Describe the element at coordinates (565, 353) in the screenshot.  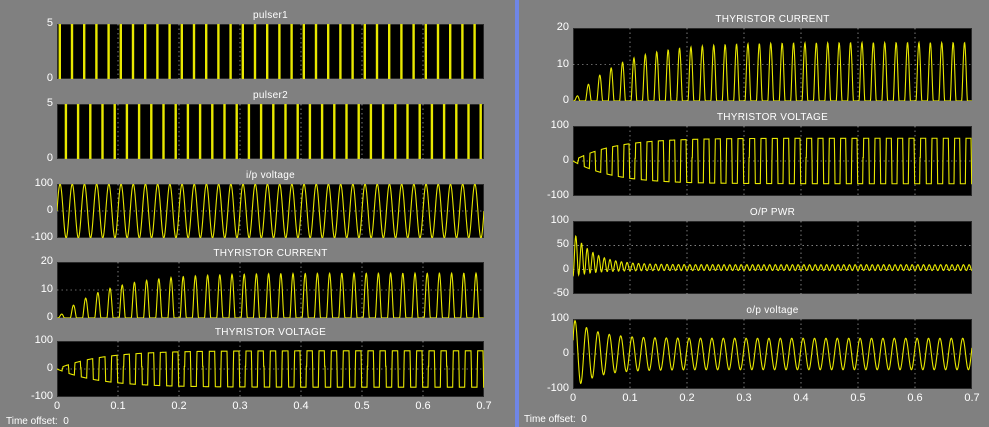
I see `r-opvoltage-ytick: 0` at that location.